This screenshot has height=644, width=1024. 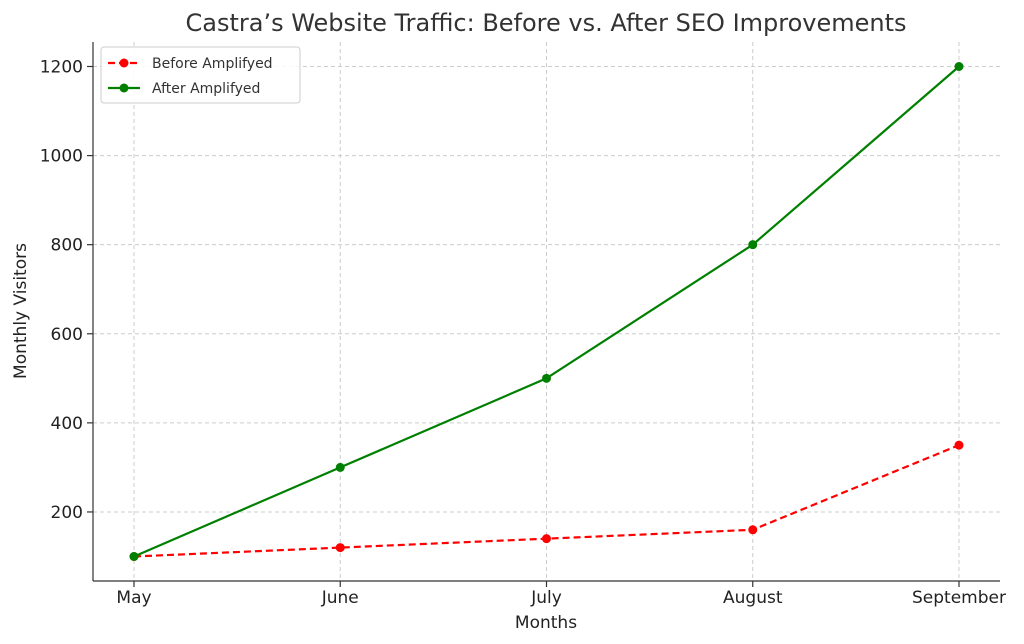 What do you see at coordinates (546, 623) in the screenshot?
I see `x-axis-label: Months` at bounding box center [546, 623].